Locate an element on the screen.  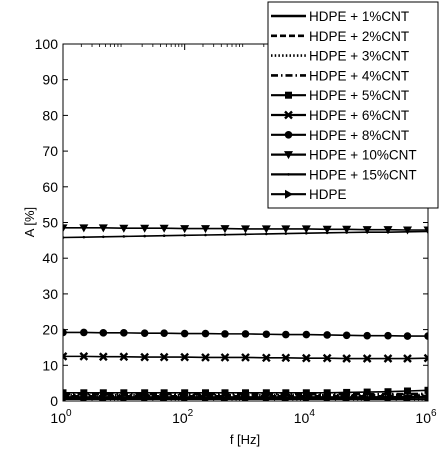
legend-label-4: HDPE + 4%CNT is located at coordinates (359, 75).